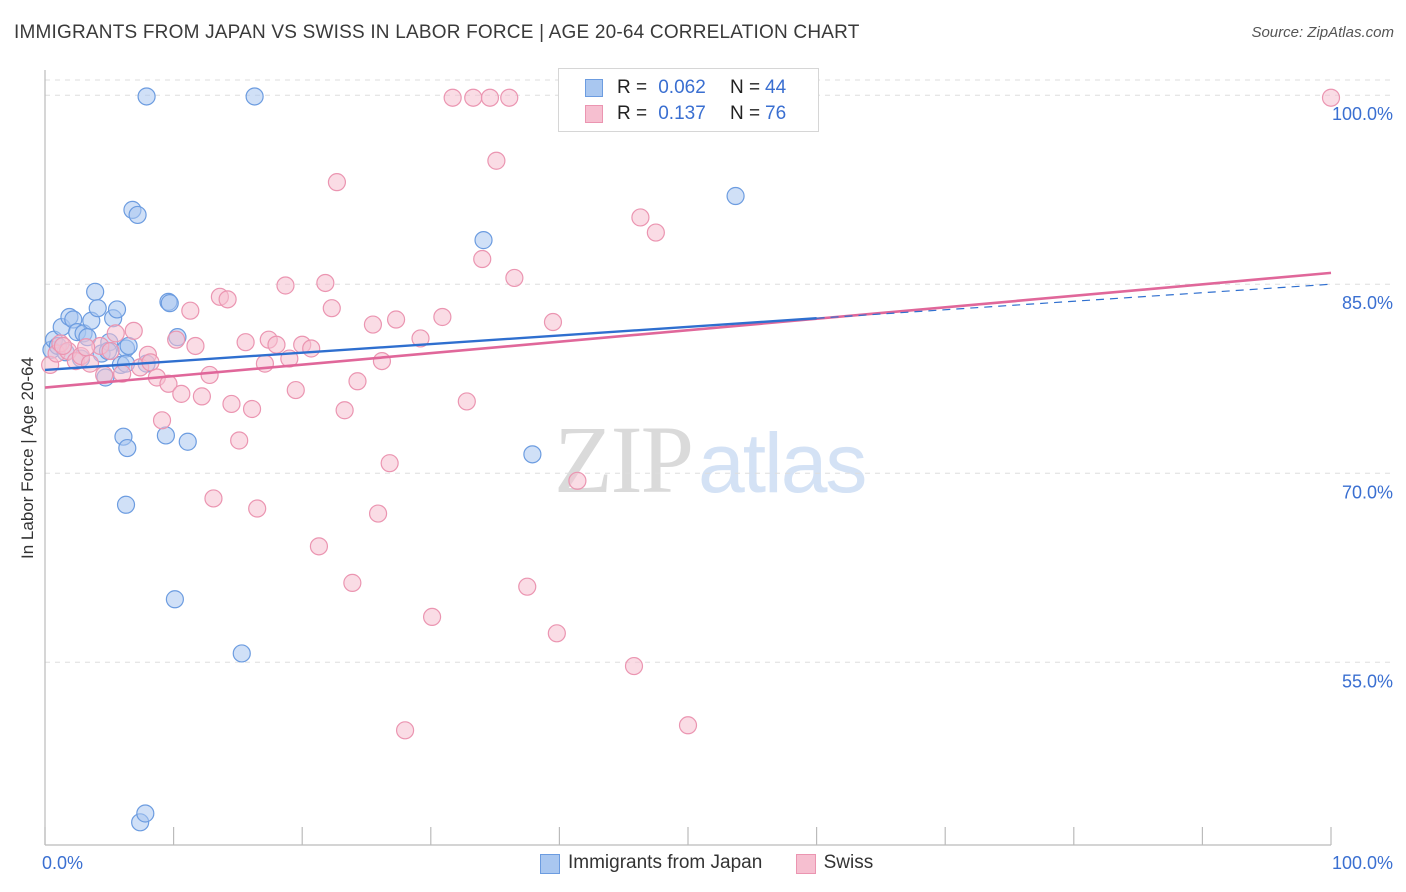  I want to click on series-legend: Immigrants from Japan Swiss, so click(720, 863).